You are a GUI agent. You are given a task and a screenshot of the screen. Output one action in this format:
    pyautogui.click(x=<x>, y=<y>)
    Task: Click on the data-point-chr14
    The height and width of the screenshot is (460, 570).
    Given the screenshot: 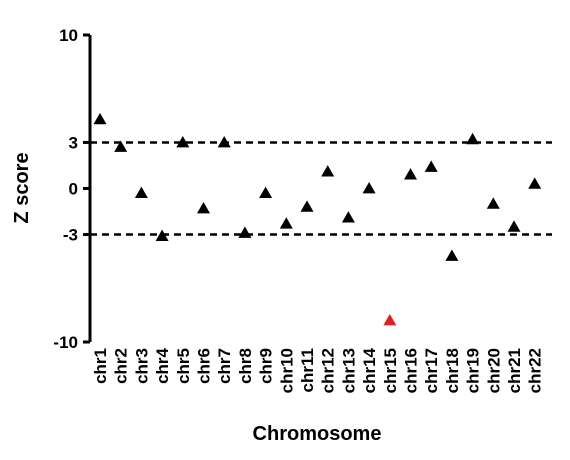 What is the action you would take?
    pyautogui.click(x=369, y=188)
    